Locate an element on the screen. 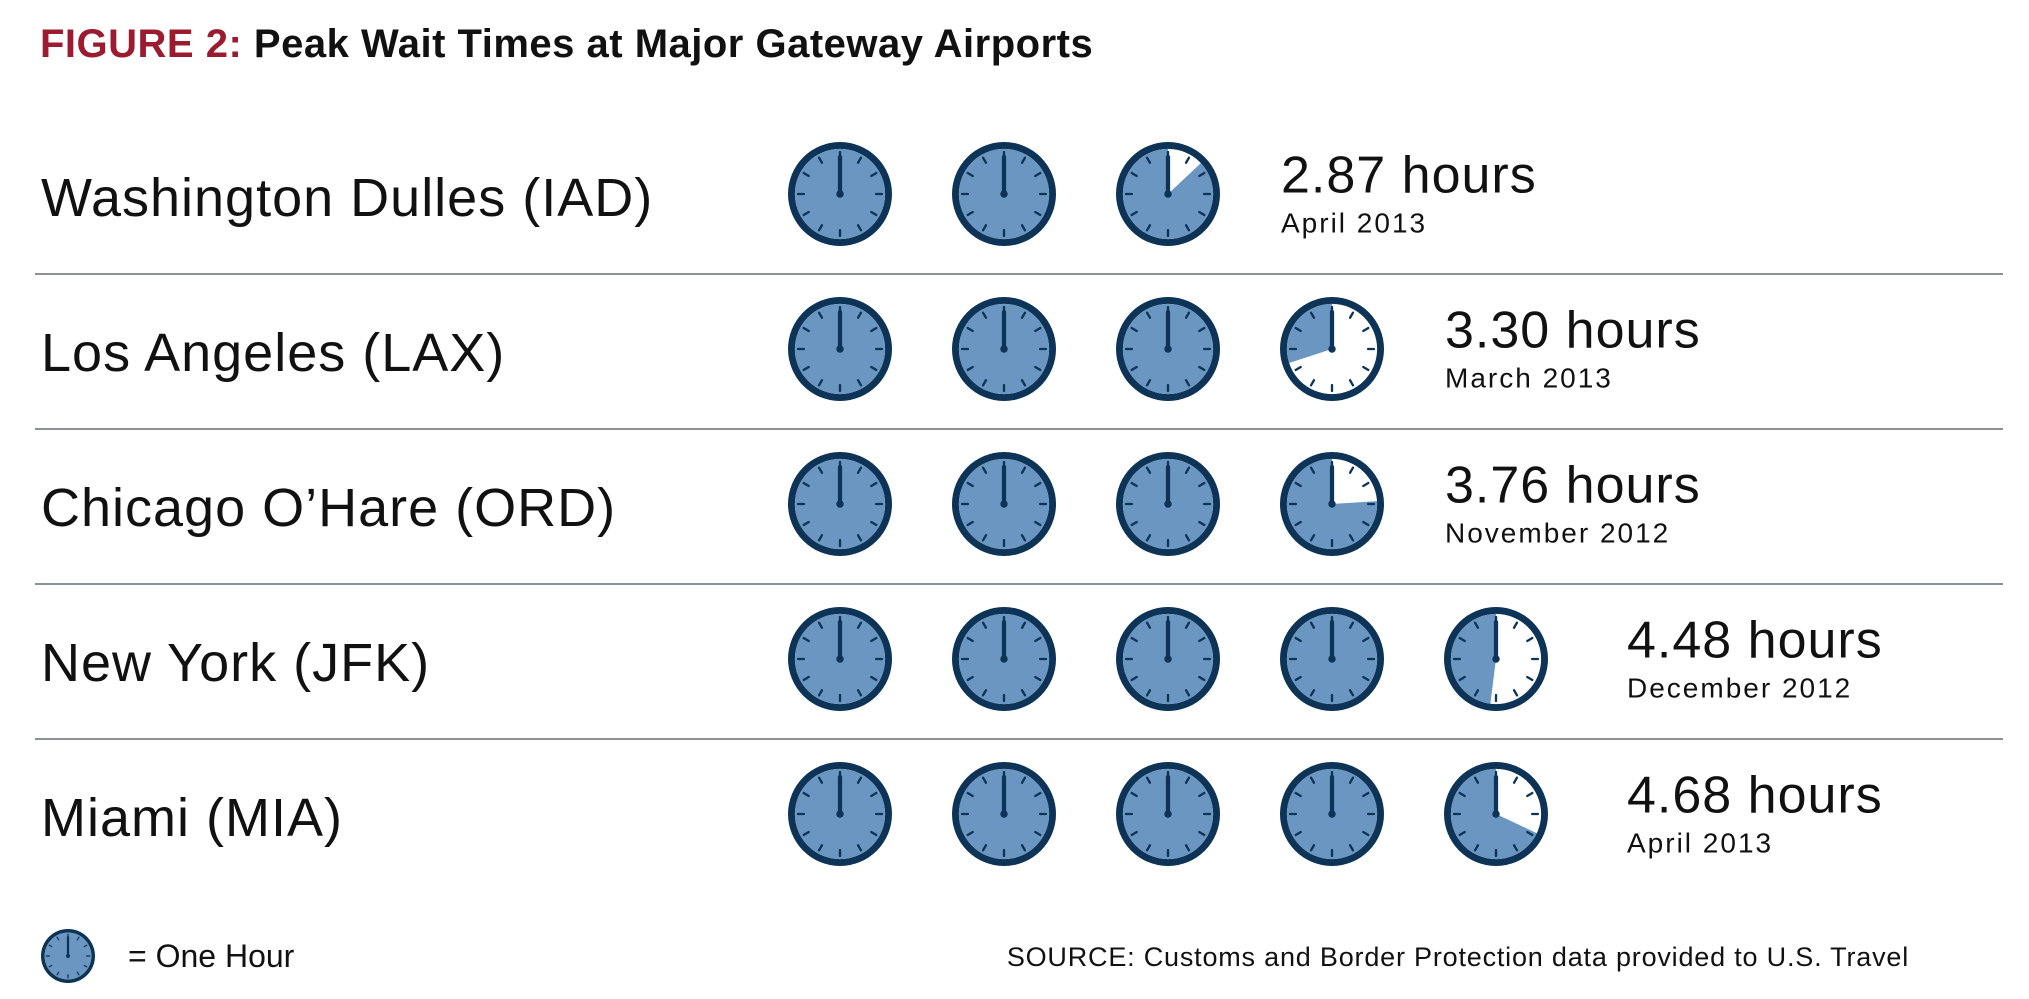 The width and height of the screenshot is (2029, 999). value-label-block: 3.76 hours November 2012 is located at coordinates (1573, 502).